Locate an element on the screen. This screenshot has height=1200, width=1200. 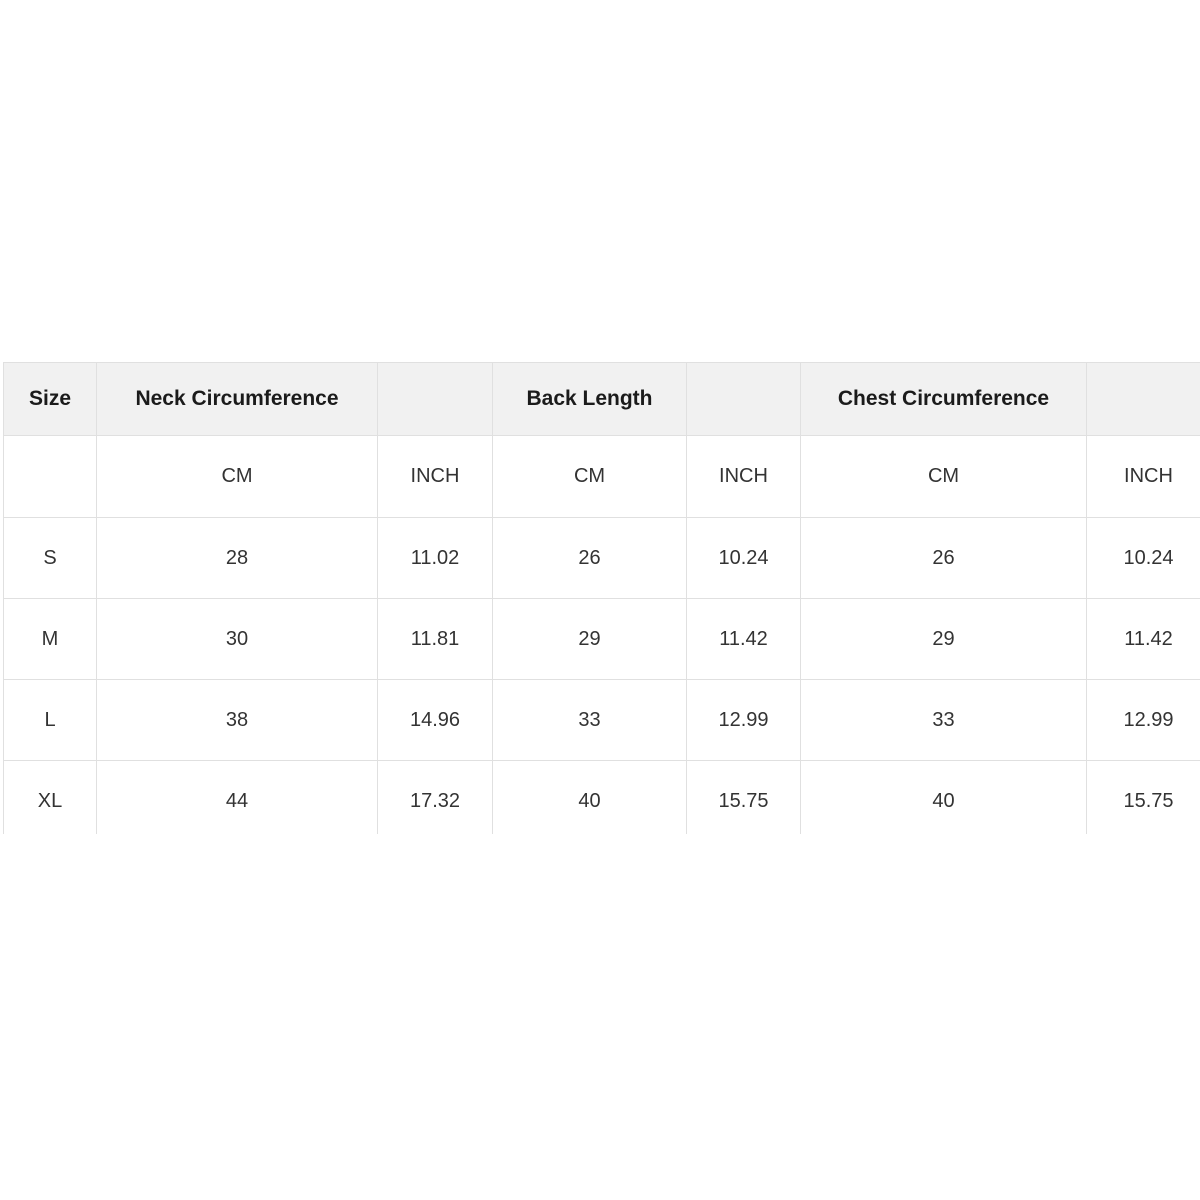
back-cm-value: 33 is located at coordinates (589, 720).